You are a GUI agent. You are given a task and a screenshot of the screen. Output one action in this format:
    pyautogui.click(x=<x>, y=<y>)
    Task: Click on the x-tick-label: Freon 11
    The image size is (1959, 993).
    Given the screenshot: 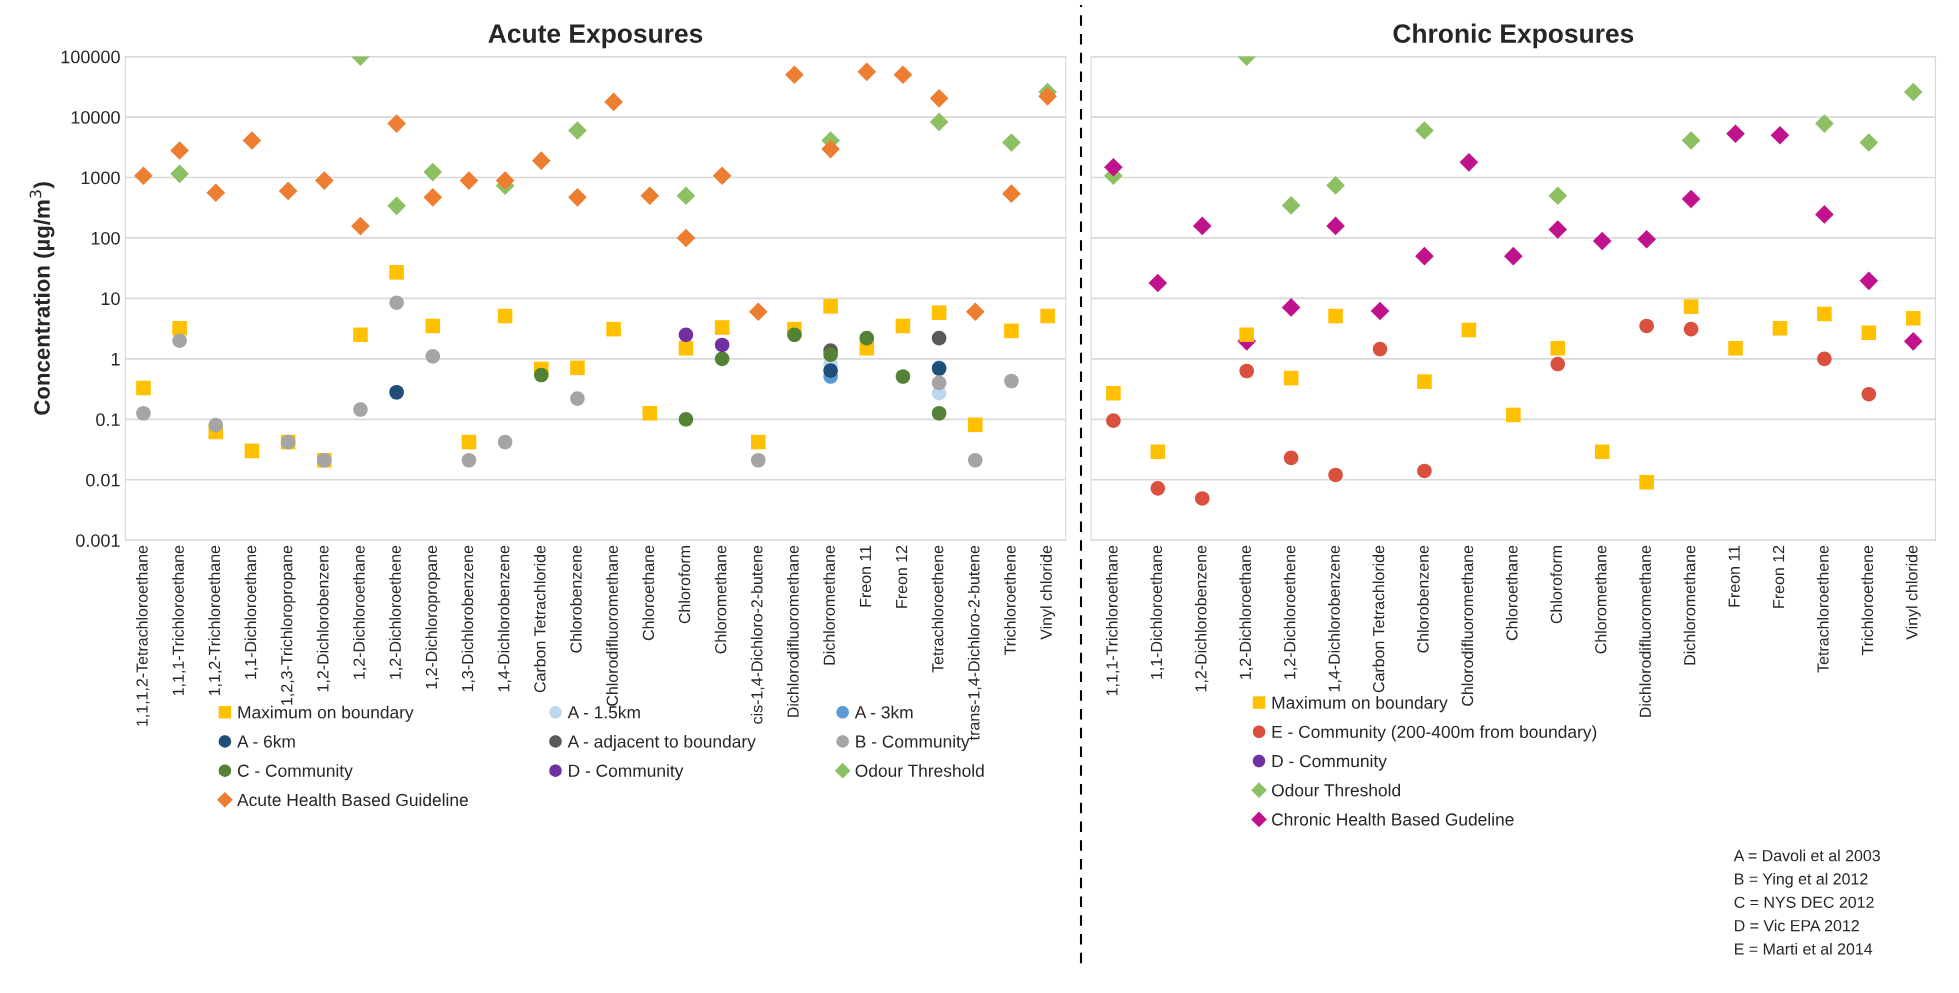 What is the action you would take?
    pyautogui.click(x=865, y=576)
    